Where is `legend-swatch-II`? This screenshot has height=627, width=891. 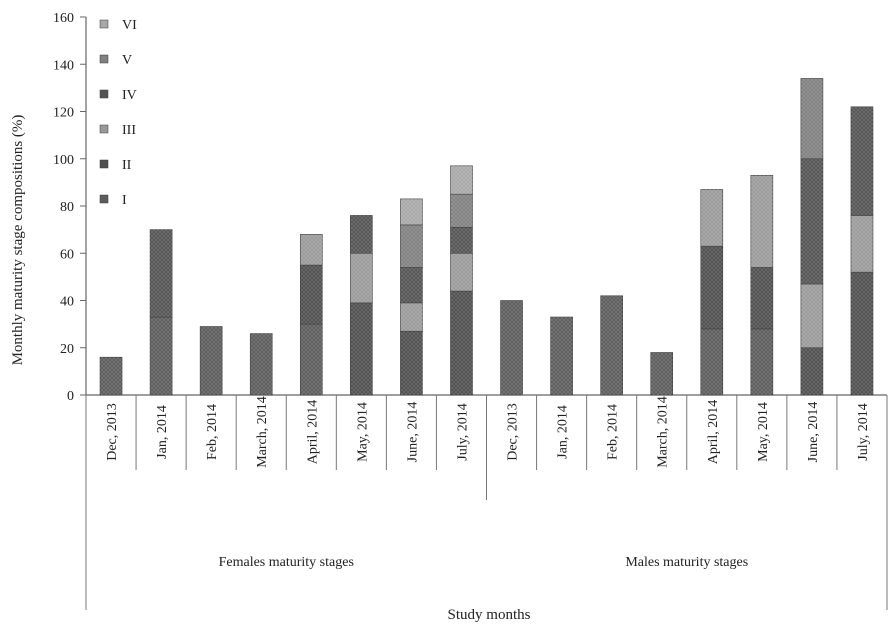 legend-swatch-II is located at coordinates (104, 164).